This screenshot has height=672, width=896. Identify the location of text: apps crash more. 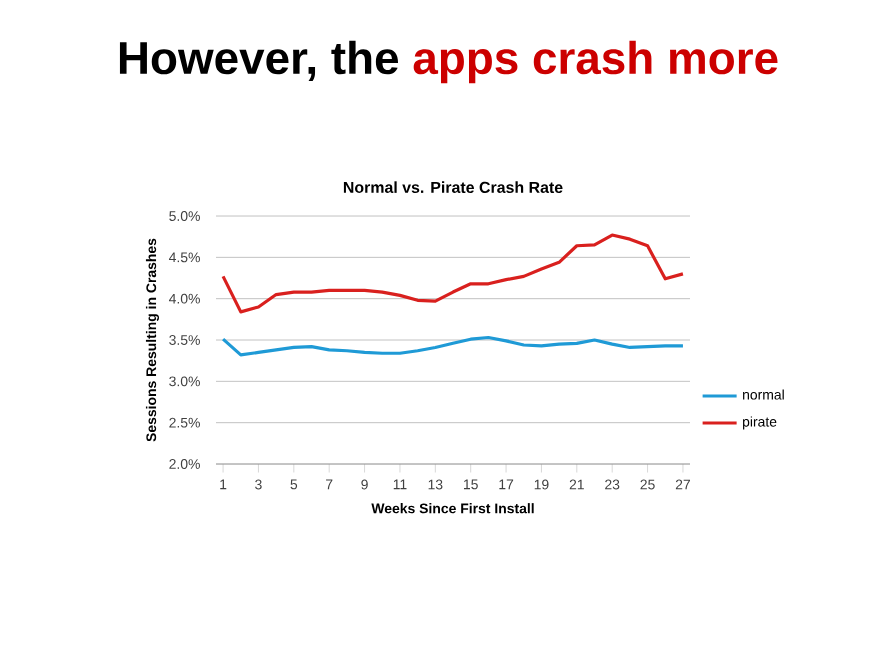
(595, 62).